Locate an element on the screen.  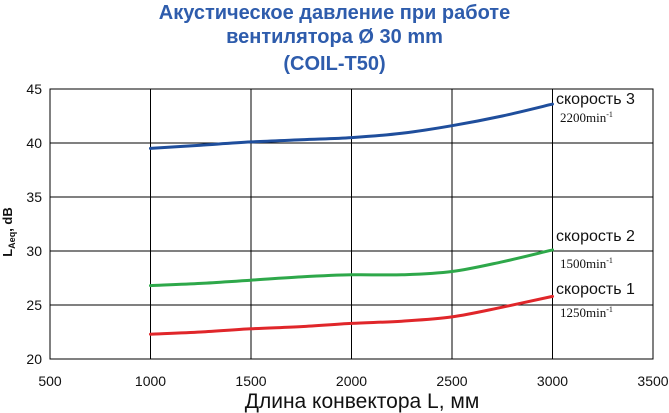
chart-title-line-1: Акустическое давление при работе is located at coordinates (334, 13).